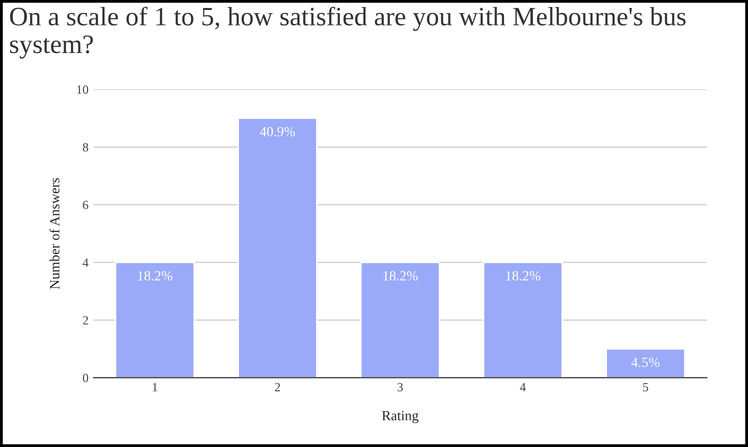 Image resolution: width=748 pixels, height=447 pixels. I want to click on x-tick-label: 3, so click(400, 387).